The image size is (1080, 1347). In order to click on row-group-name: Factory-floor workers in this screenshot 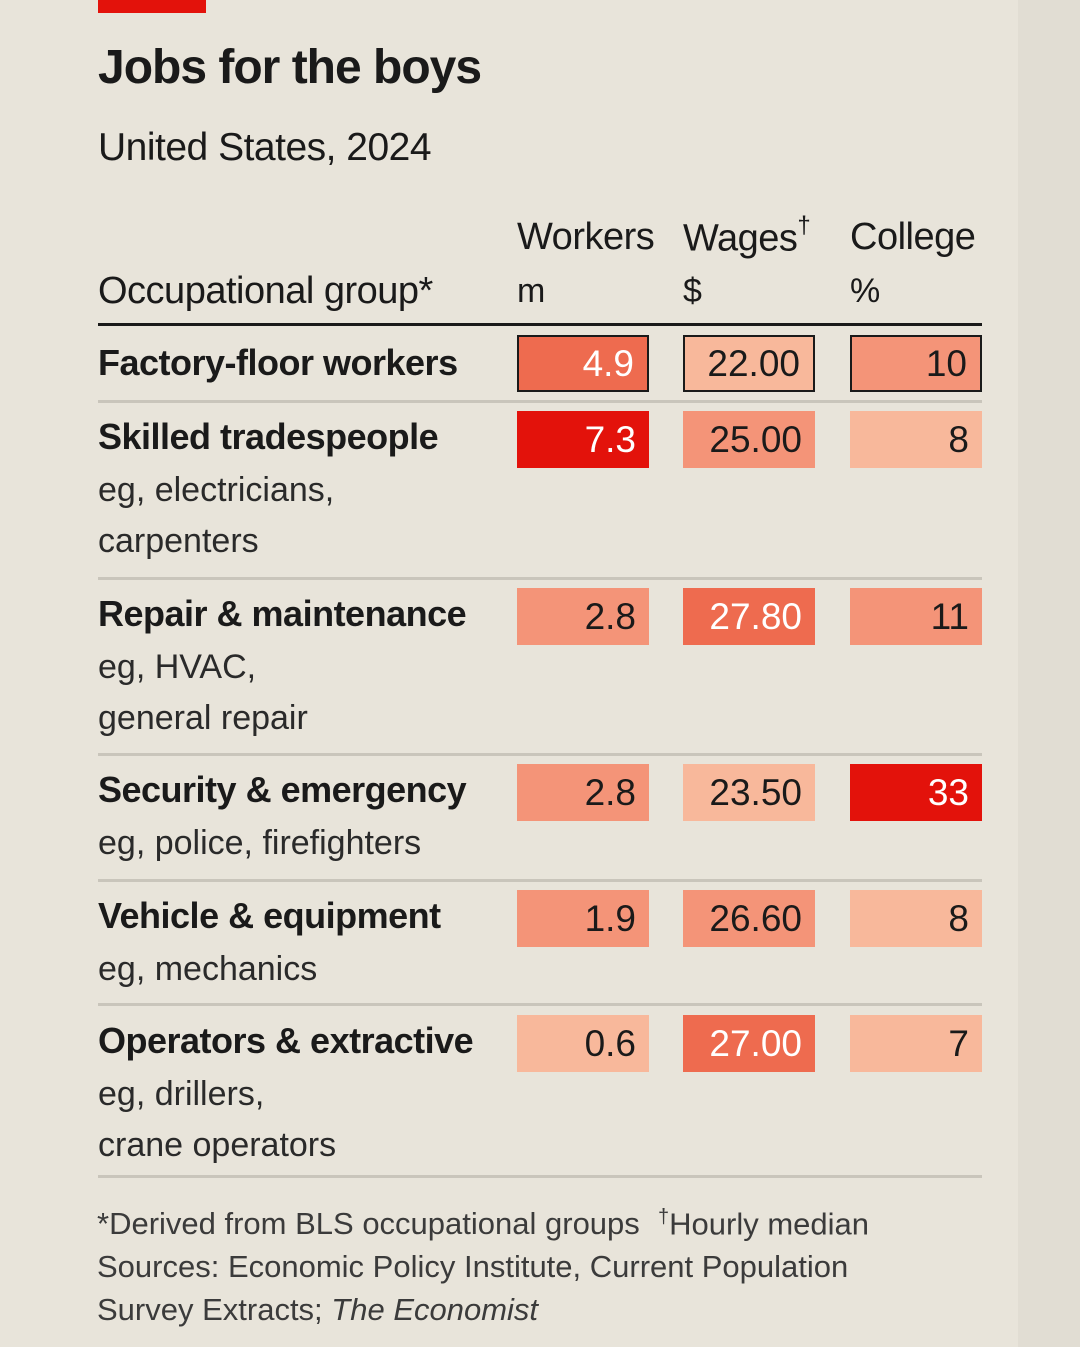, I will do `click(278, 362)`.